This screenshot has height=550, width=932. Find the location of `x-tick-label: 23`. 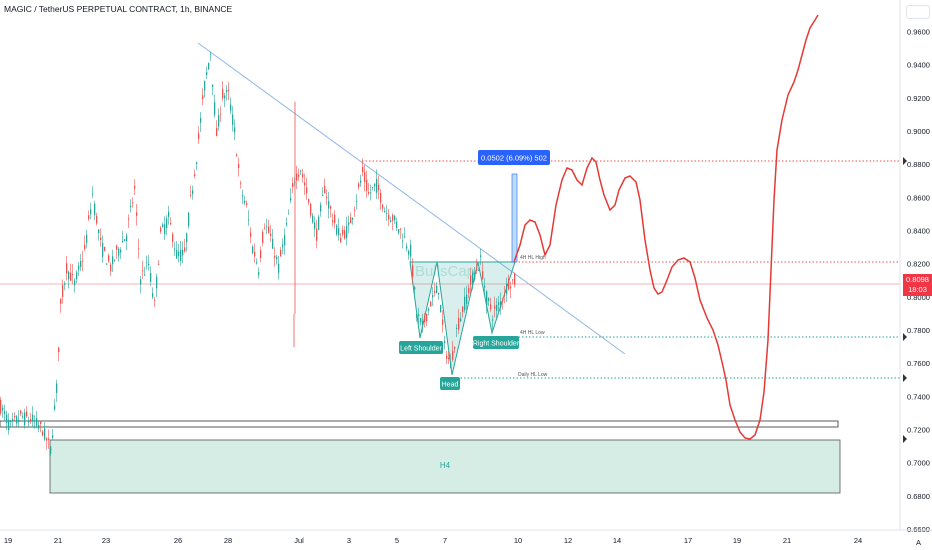

x-tick-label: 23 is located at coordinates (106, 540).